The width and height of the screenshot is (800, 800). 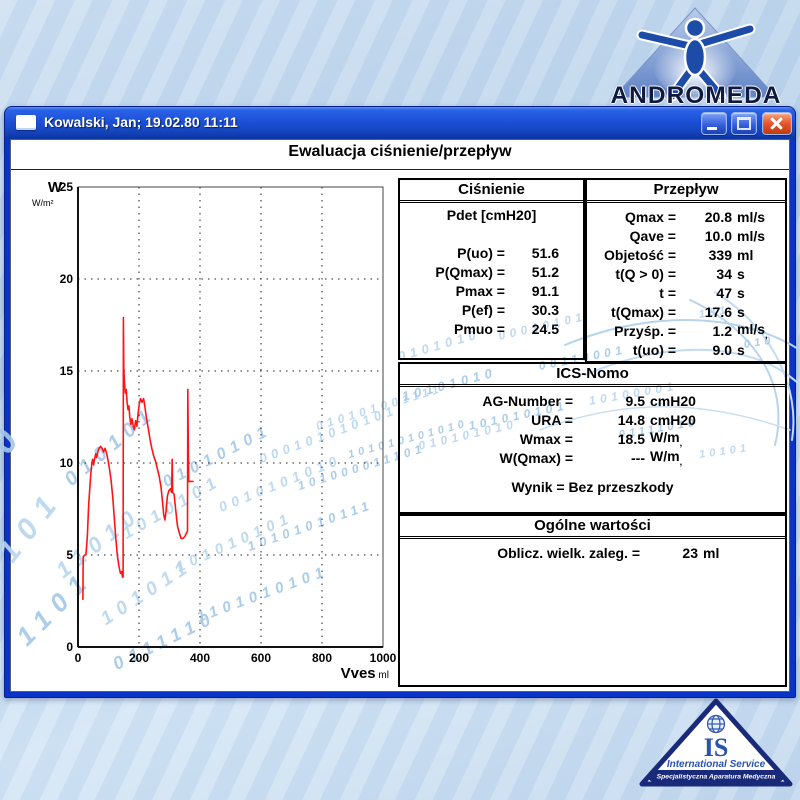 What do you see at coordinates (55, 187) in the screenshot?
I see `svg-text: W` at bounding box center [55, 187].